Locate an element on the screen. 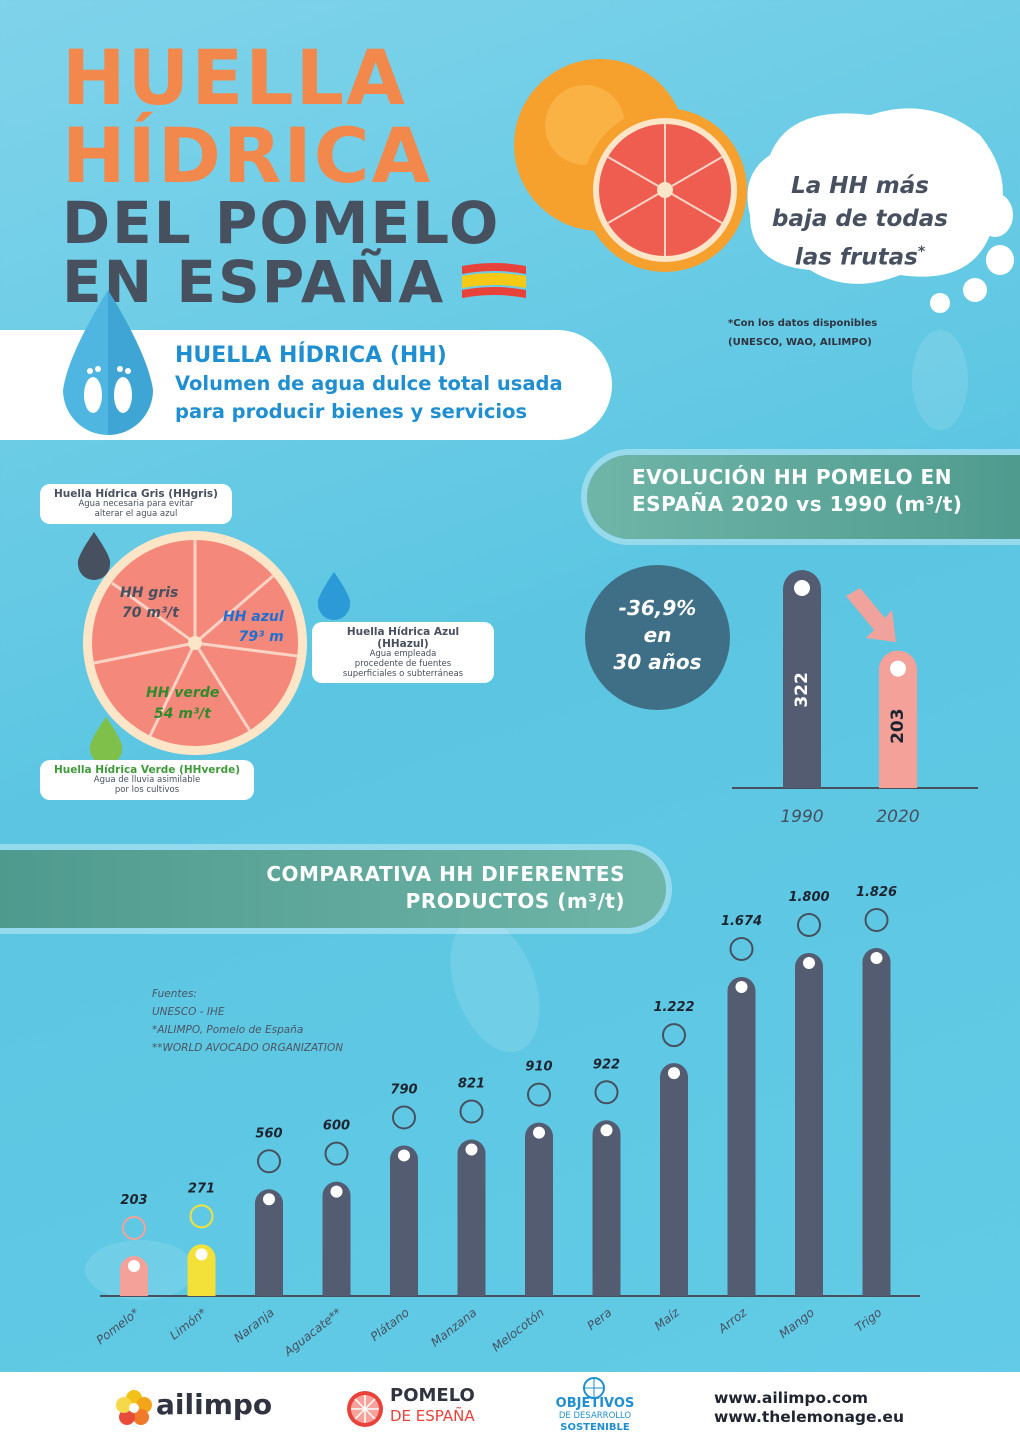 Image resolution: width=1020 pixels, height=1443 pixels. hh-verde-value: 54 m³/t is located at coordinates (182, 714).